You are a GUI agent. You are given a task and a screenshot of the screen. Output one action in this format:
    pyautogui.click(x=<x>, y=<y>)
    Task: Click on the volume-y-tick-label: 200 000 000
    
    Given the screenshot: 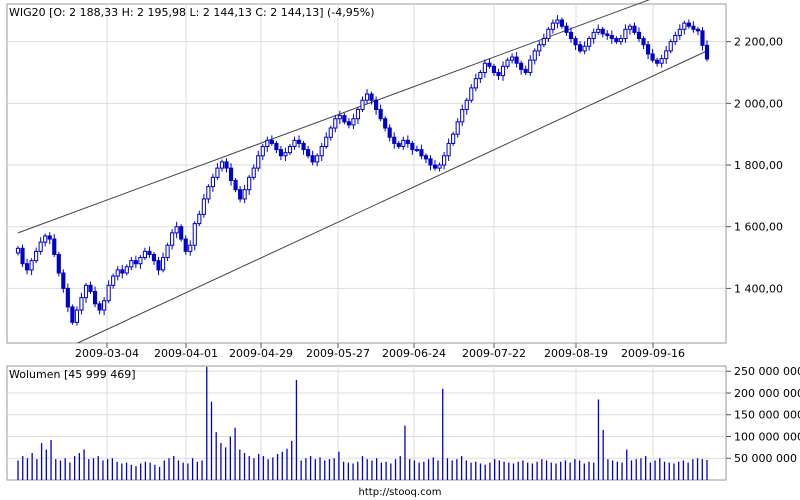 What is the action you would take?
    pyautogui.click(x=767, y=393)
    